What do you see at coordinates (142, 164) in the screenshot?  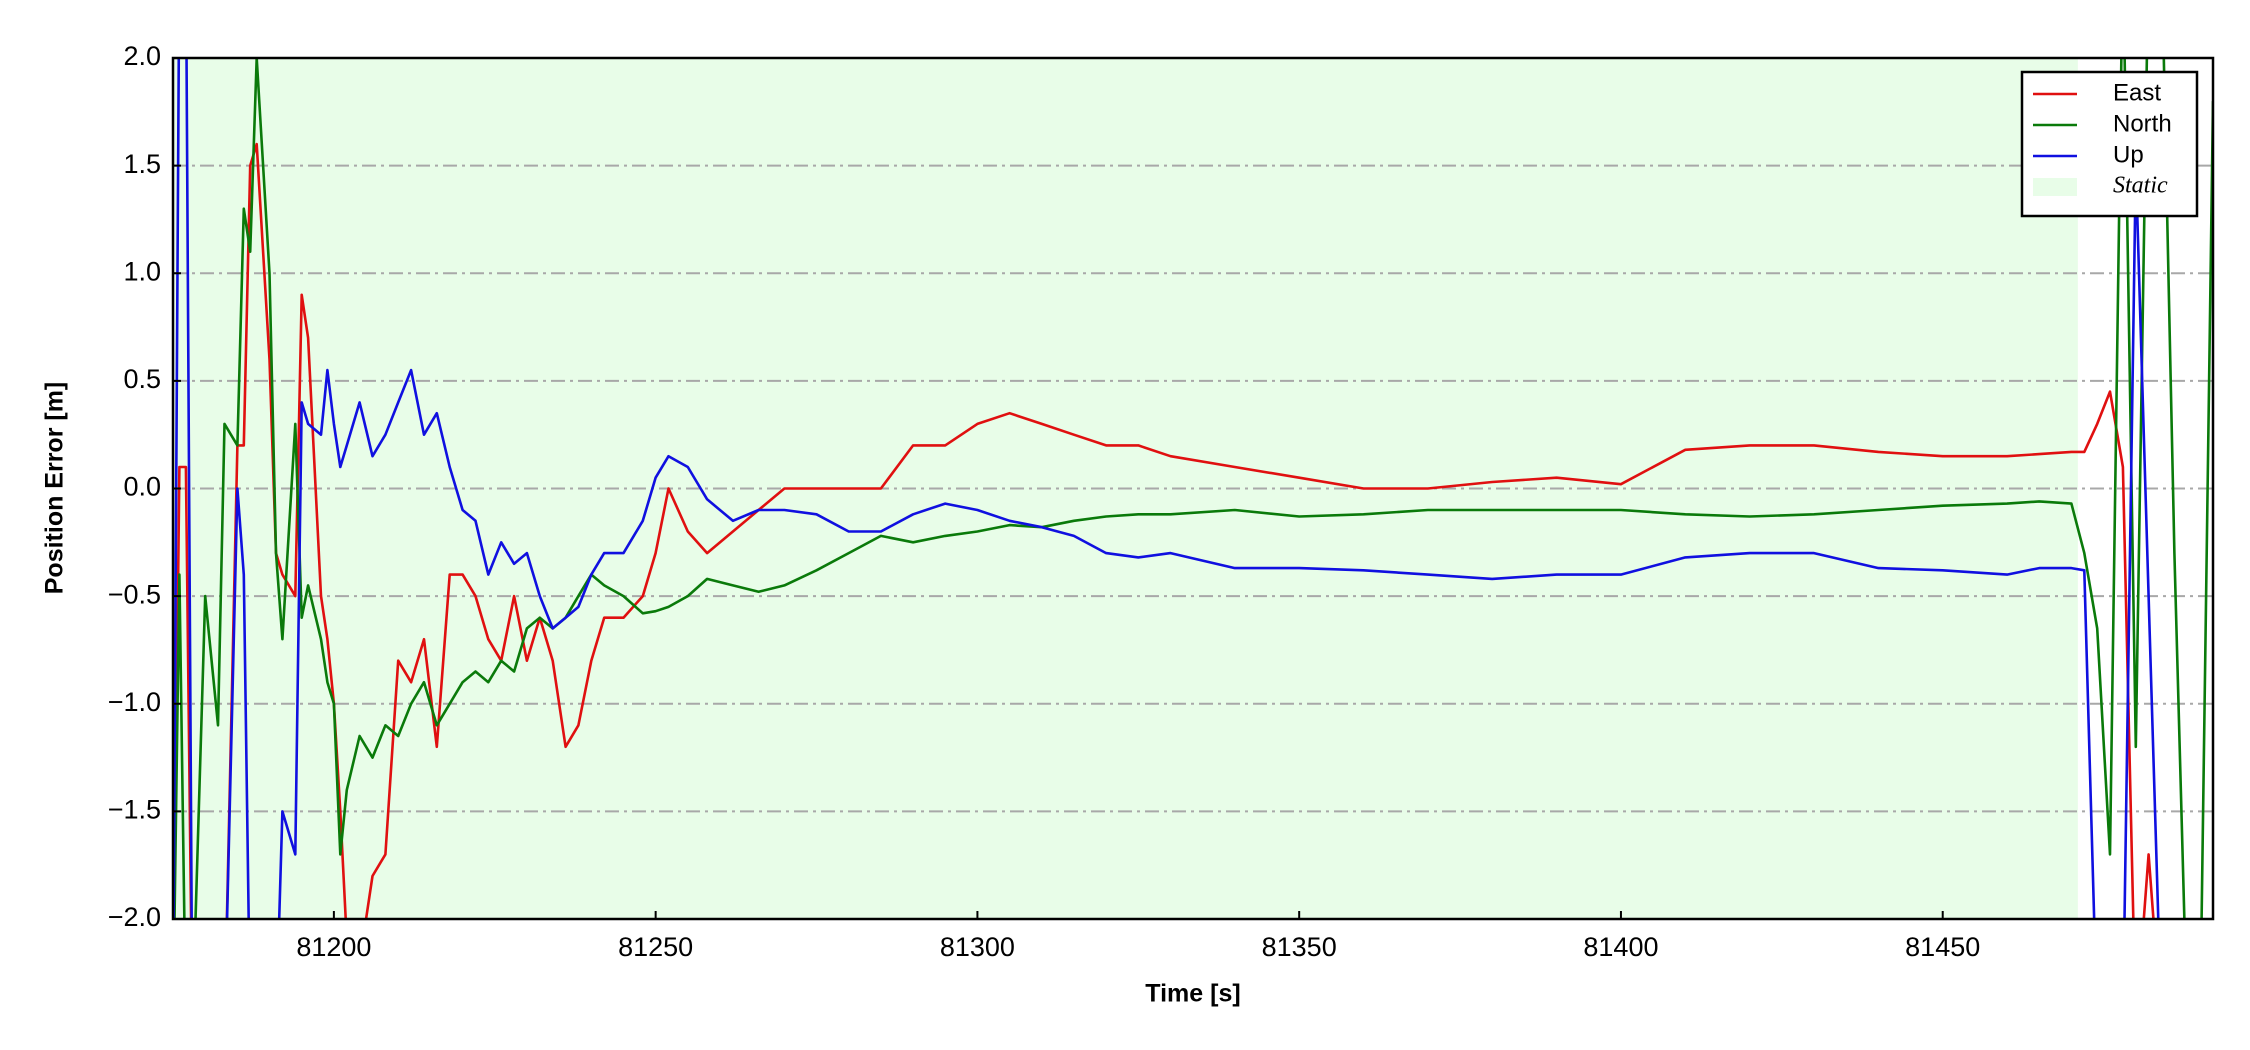 I see `y-tick-label: 1.5` at bounding box center [142, 164].